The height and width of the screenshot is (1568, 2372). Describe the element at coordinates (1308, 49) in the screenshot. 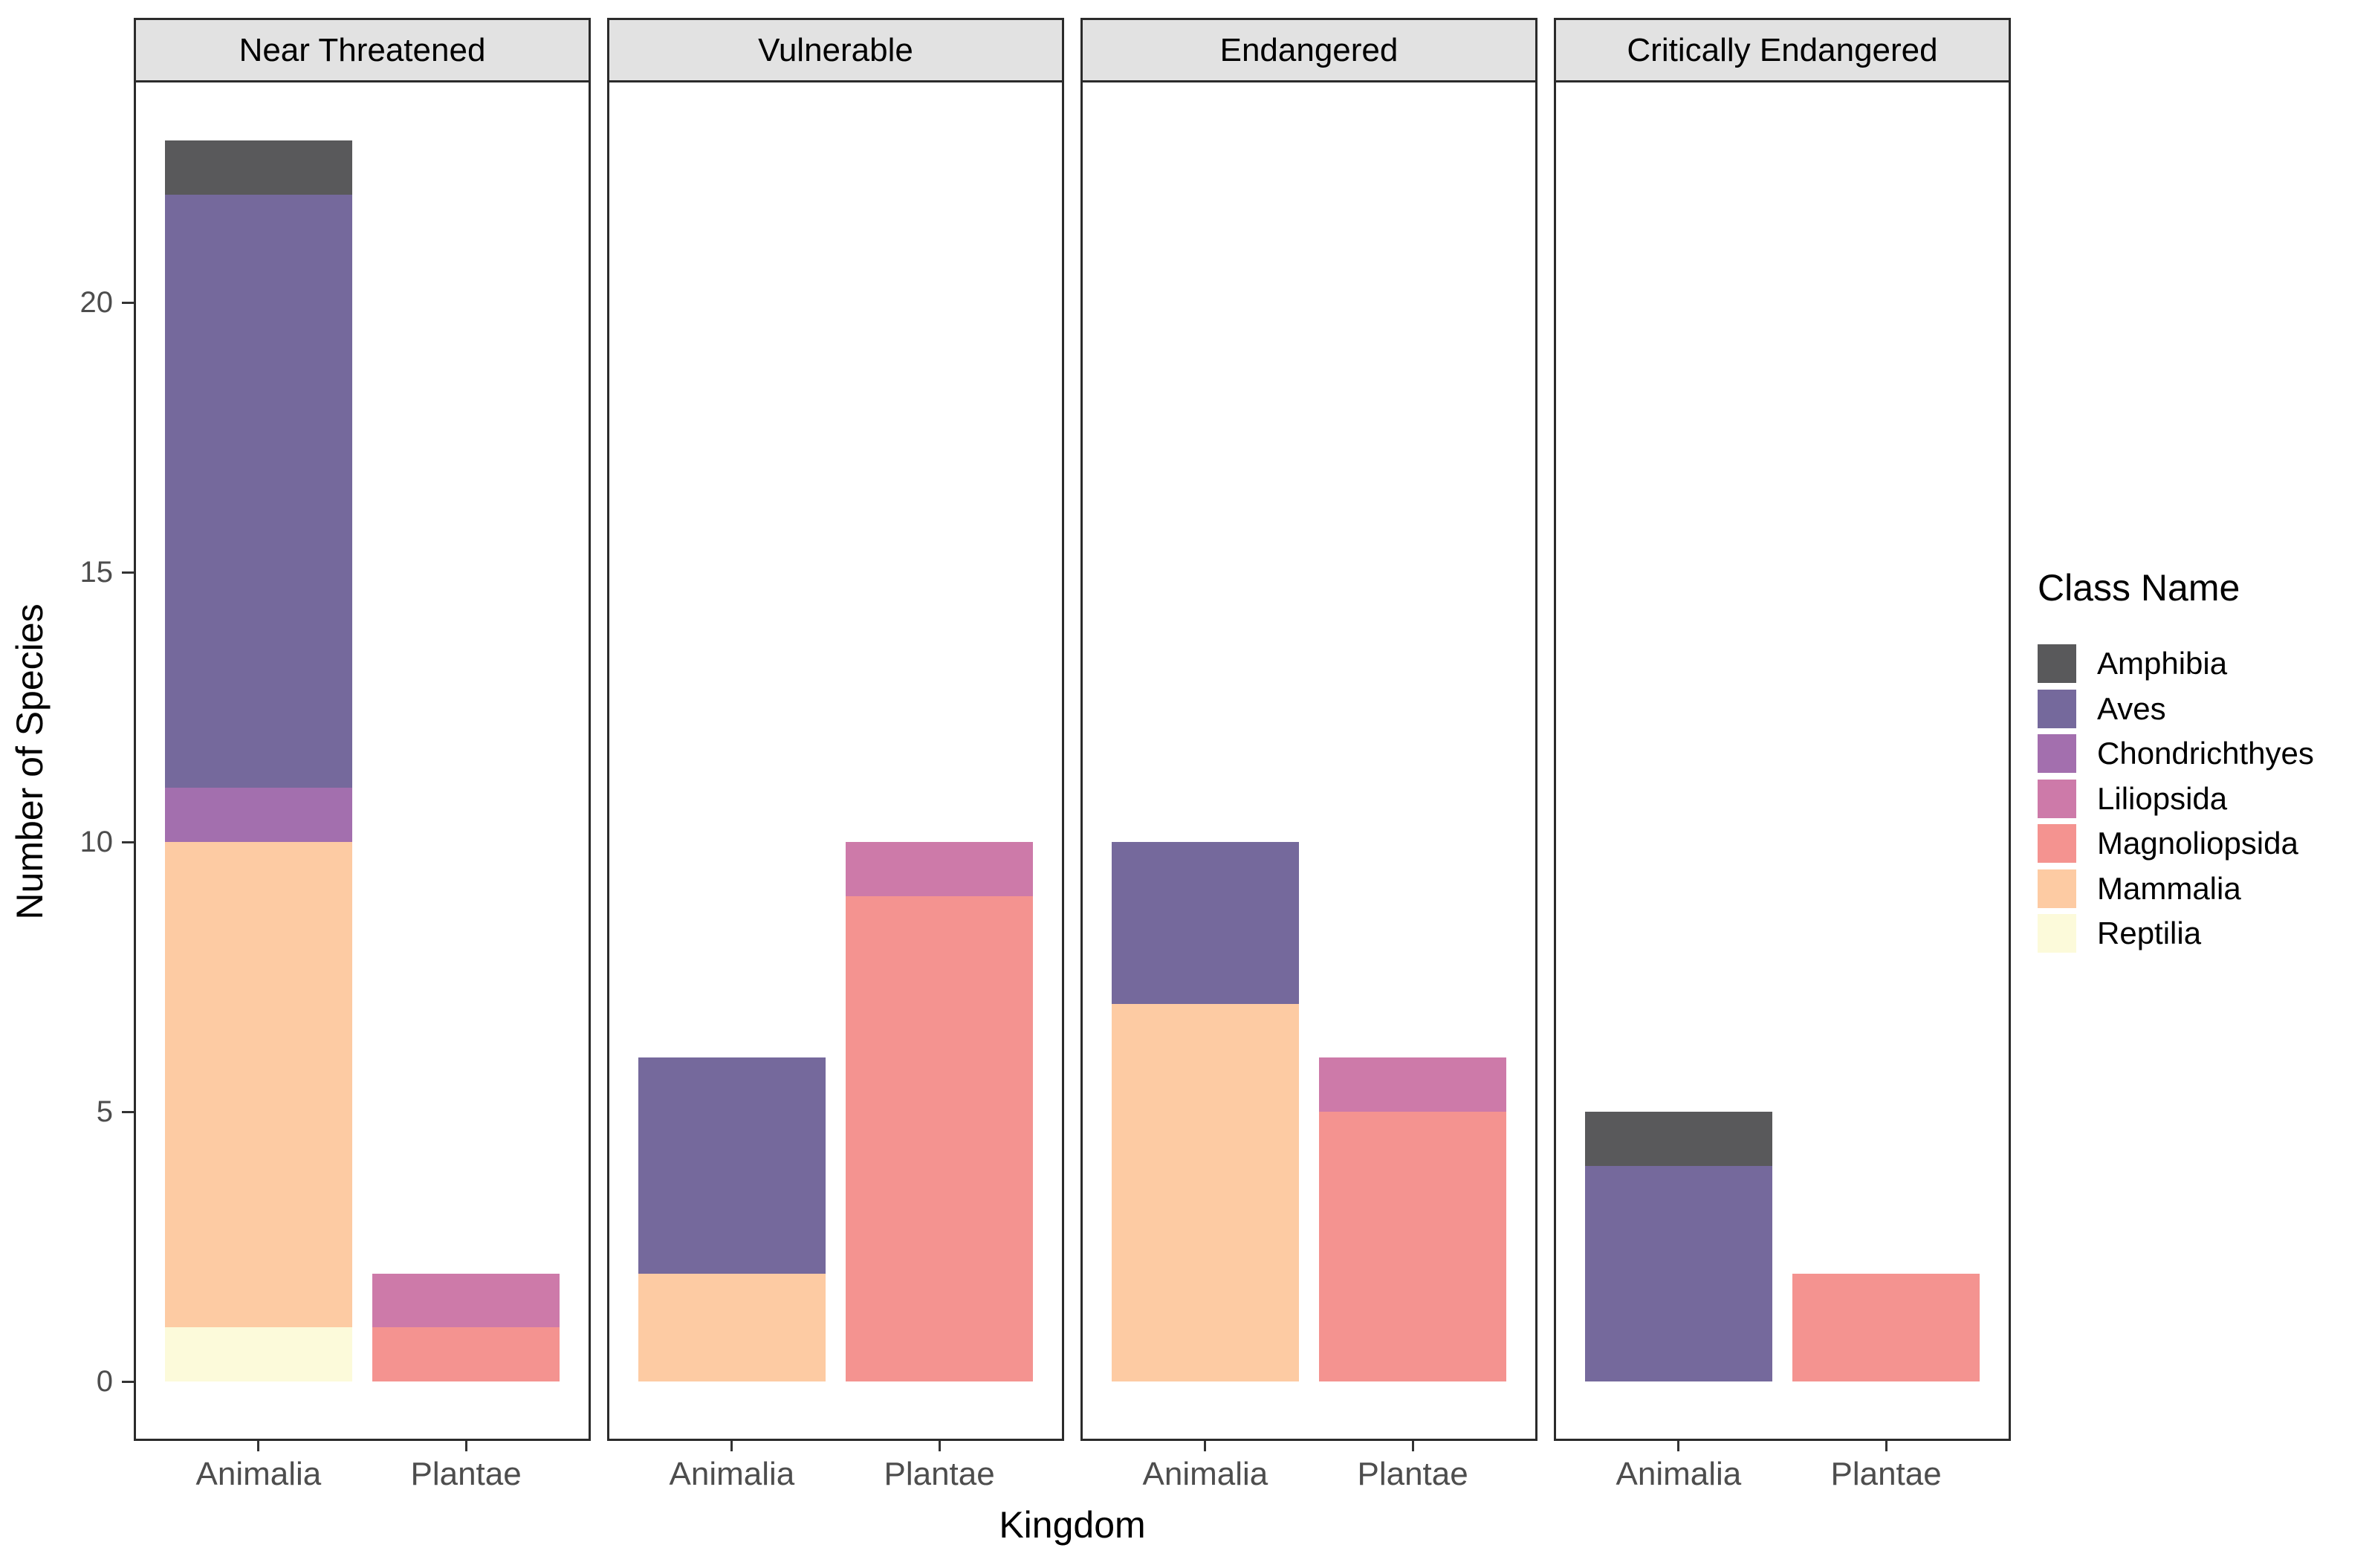

I see `facet-header-endangered: Endangered` at that location.